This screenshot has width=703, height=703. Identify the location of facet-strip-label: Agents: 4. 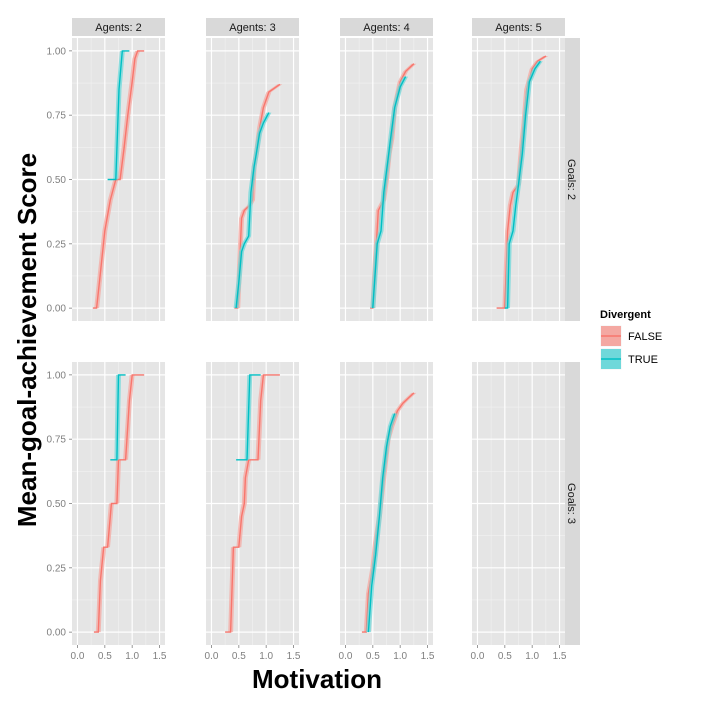
(386, 28).